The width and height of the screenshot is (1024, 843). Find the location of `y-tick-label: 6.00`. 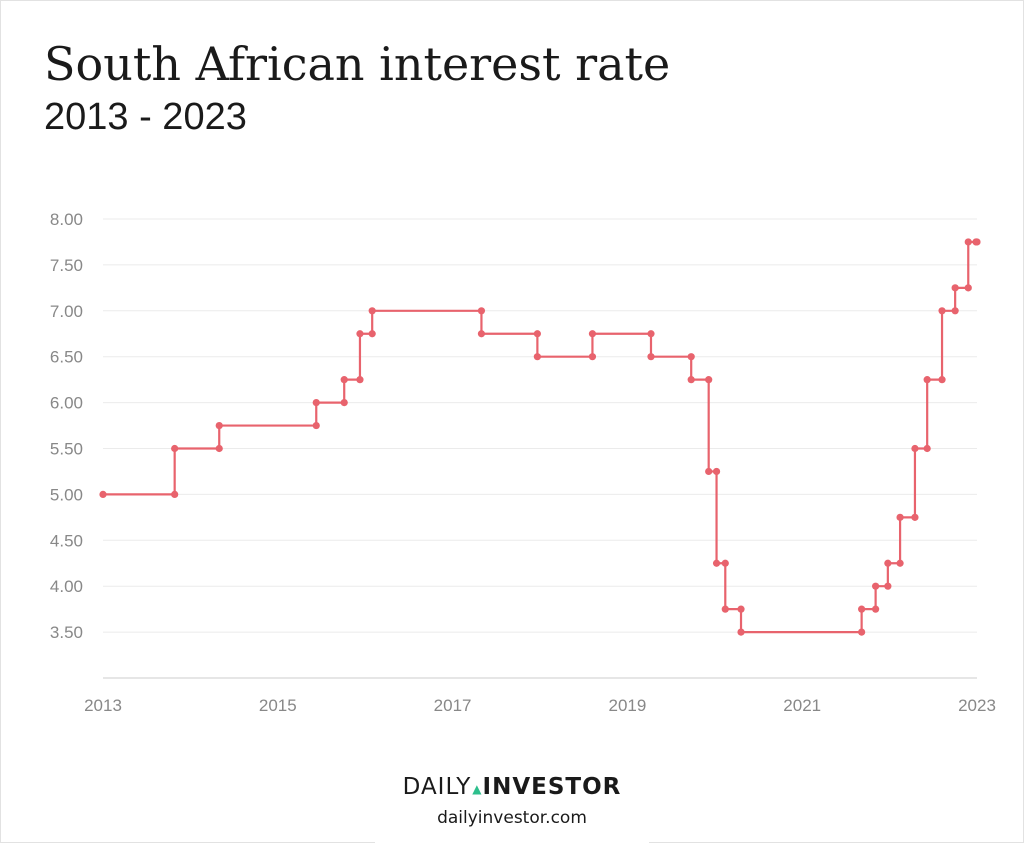

y-tick-label: 6.00 is located at coordinates (66, 403).